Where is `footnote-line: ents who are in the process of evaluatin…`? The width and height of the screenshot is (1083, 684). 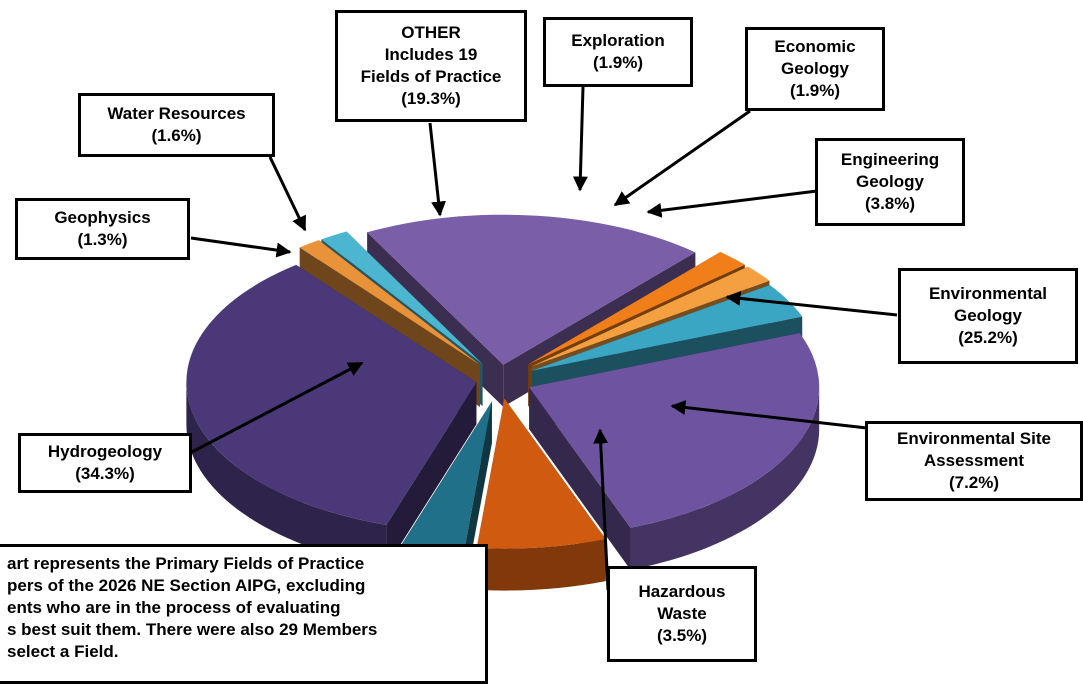
footnote-line: ents who are in the process of evaluatin… is located at coordinates (174, 607).